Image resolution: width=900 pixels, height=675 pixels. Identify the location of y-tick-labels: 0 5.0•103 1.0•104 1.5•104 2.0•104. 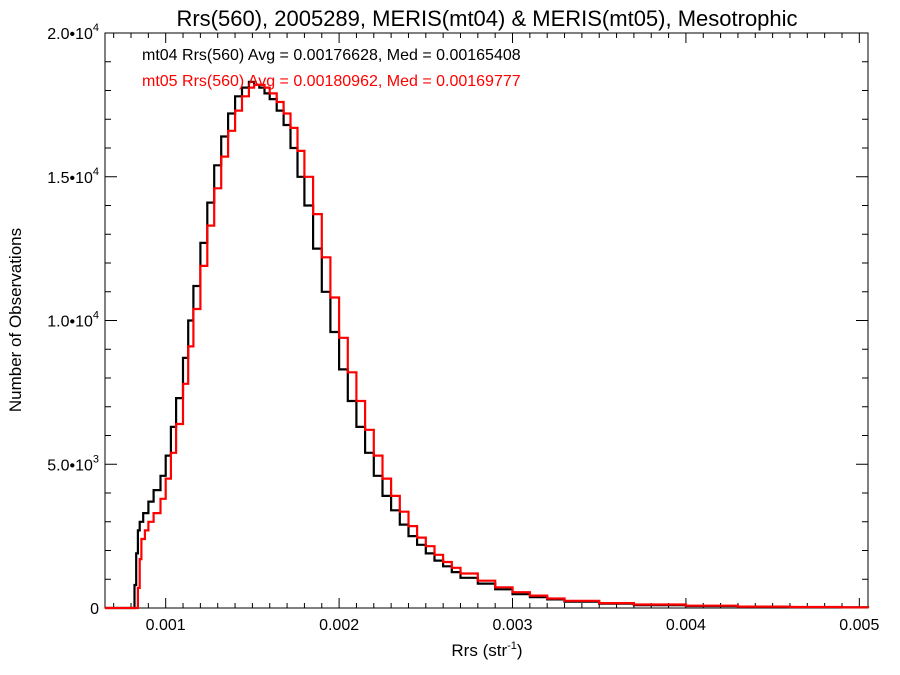
(73, 320).